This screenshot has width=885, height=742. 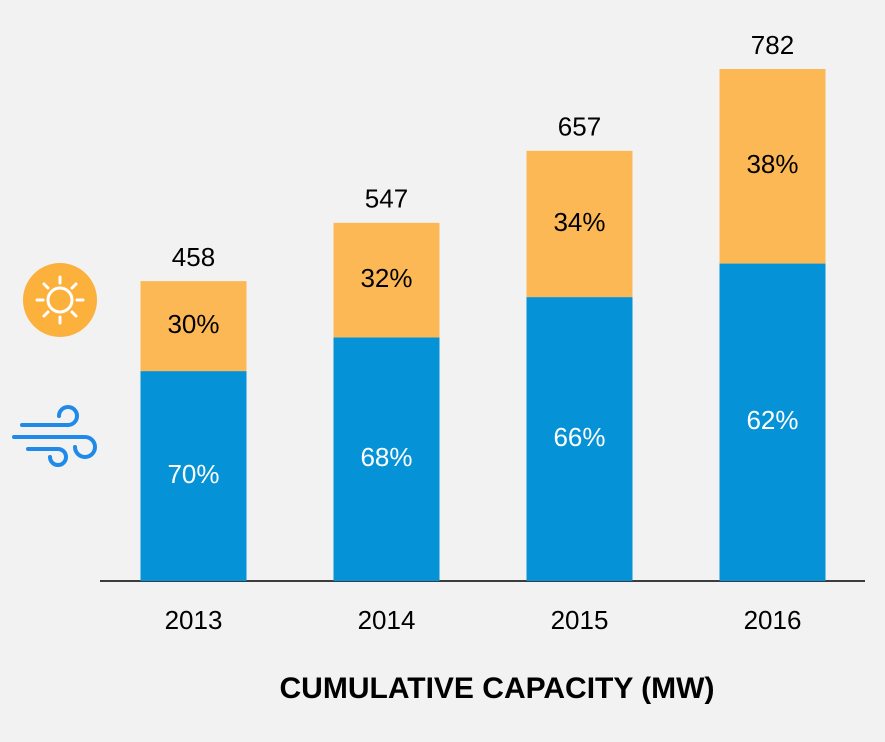 I want to click on value-label: 38%, so click(x=772, y=164).